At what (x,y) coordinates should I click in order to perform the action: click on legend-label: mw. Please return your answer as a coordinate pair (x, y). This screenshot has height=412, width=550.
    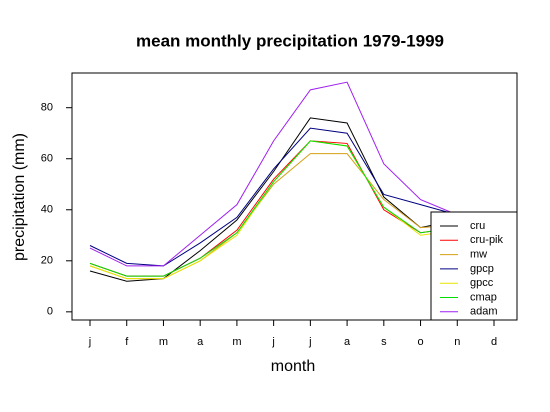
    Looking at the image, I should click on (478, 255).